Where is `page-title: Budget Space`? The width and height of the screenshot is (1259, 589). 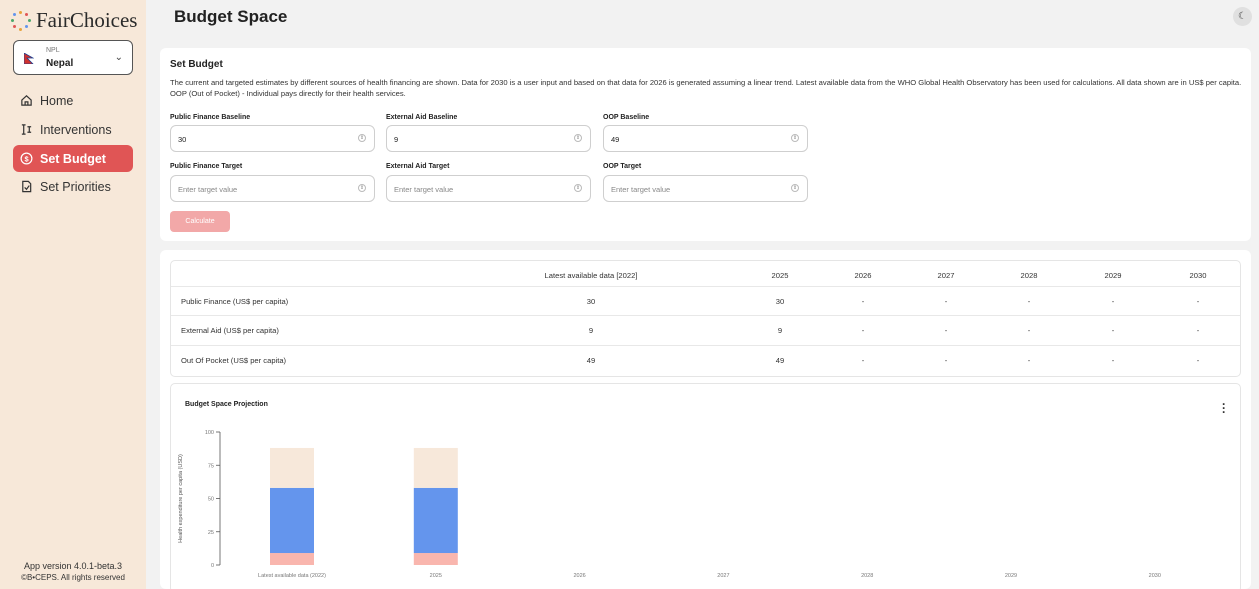
page-title: Budget Space is located at coordinates (231, 16).